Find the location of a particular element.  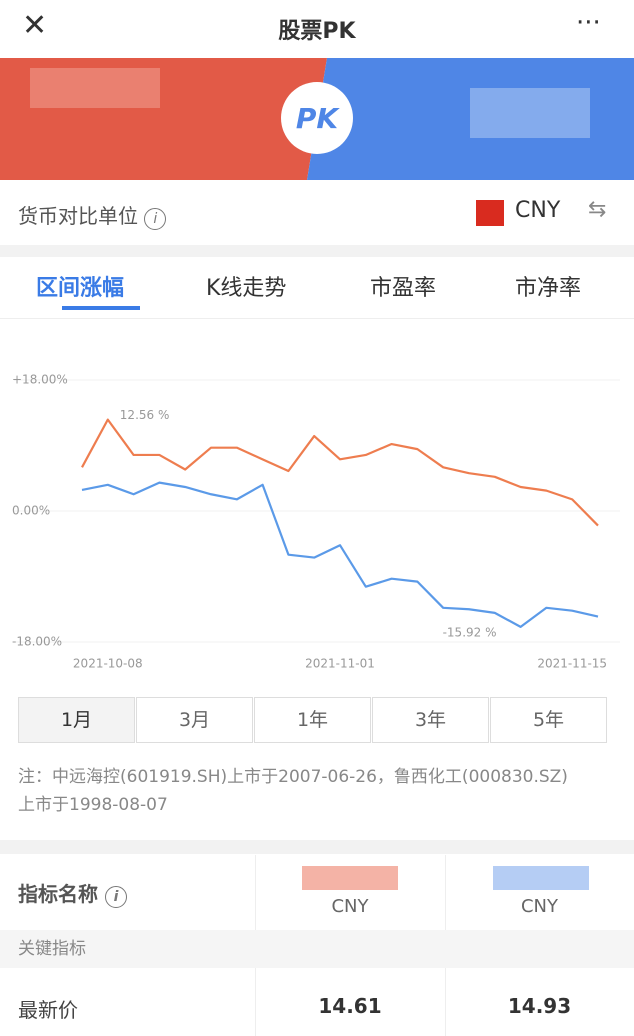

period-button: 3月 is located at coordinates (194, 720).